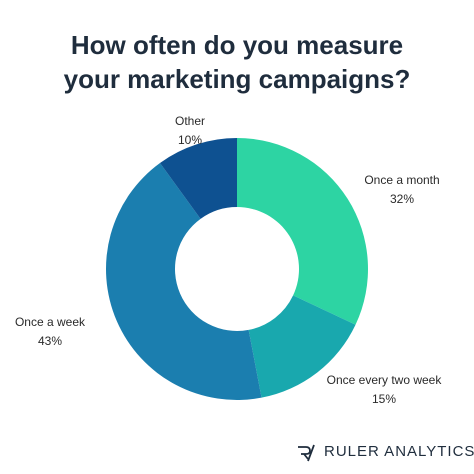 The image size is (474, 474). What do you see at coordinates (50, 341) in the screenshot?
I see `value-label: 43%` at bounding box center [50, 341].